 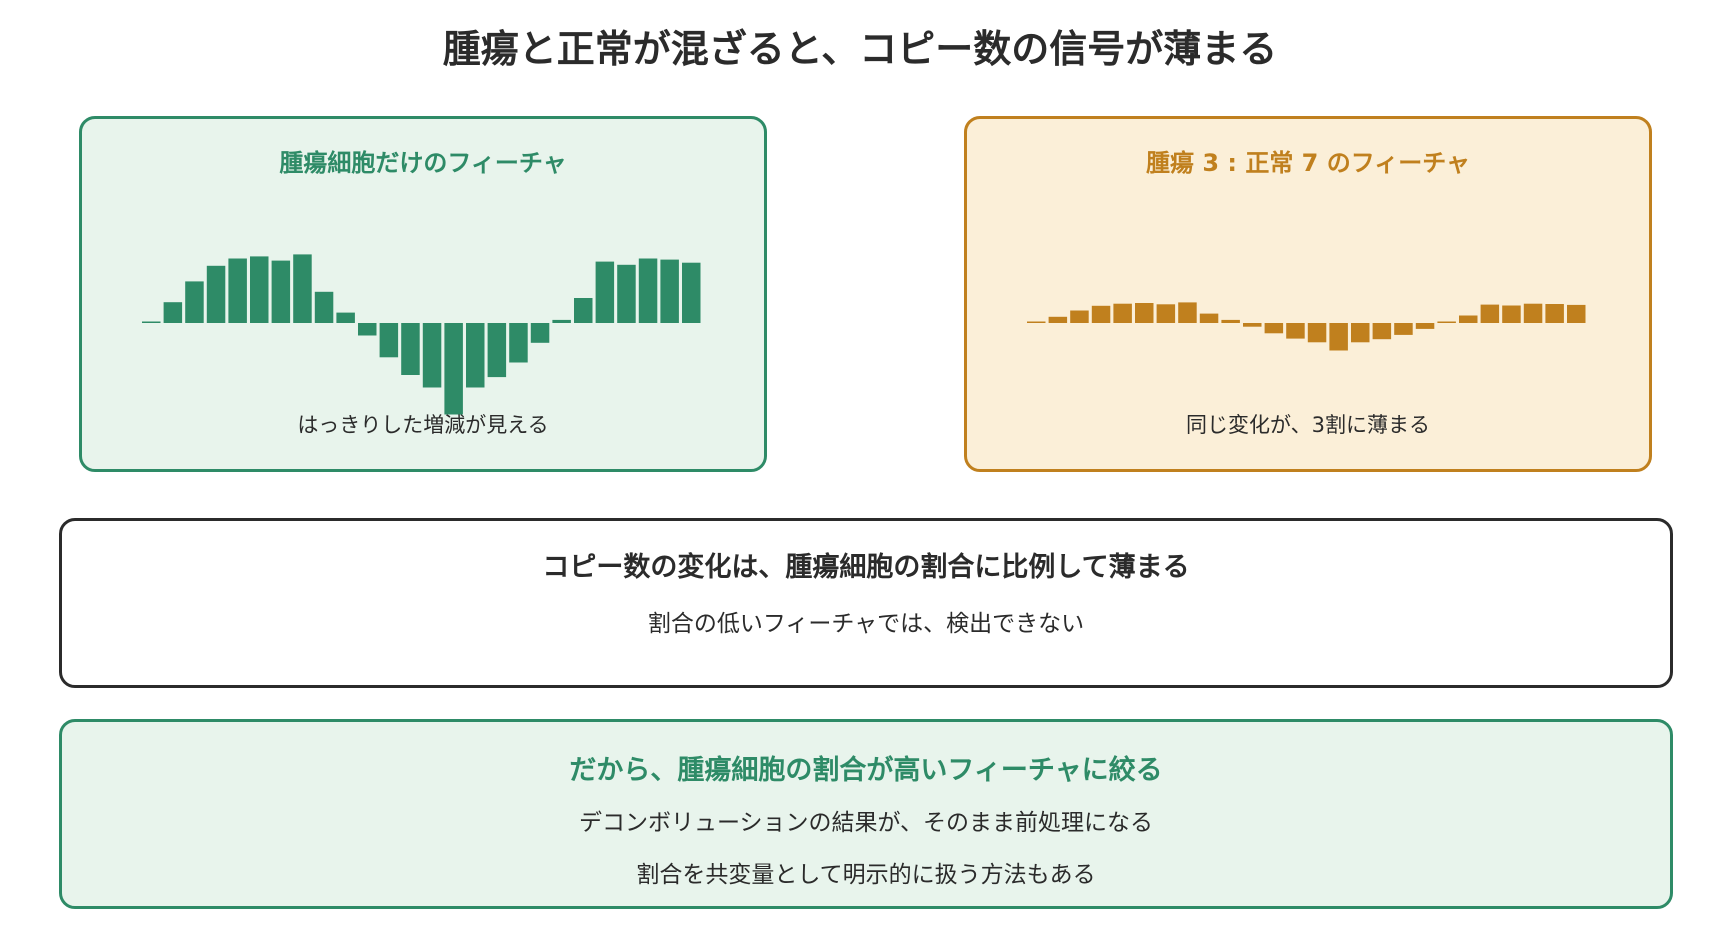 I want to click on conclusion-line-deconvolution: デコンボリューションの結果が、そのまま前処理になる, so click(x=866, y=823).